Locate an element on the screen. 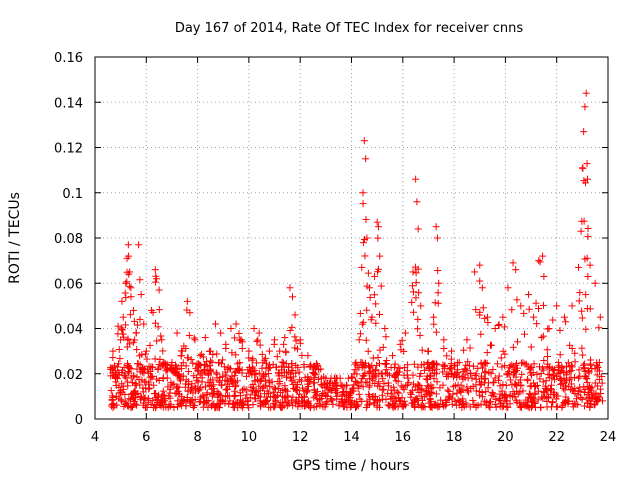  y-tick-labels: 0 0.02 0.04 0.06 0.08 0.1 0.12 0.14 0.16 is located at coordinates (68, 239).